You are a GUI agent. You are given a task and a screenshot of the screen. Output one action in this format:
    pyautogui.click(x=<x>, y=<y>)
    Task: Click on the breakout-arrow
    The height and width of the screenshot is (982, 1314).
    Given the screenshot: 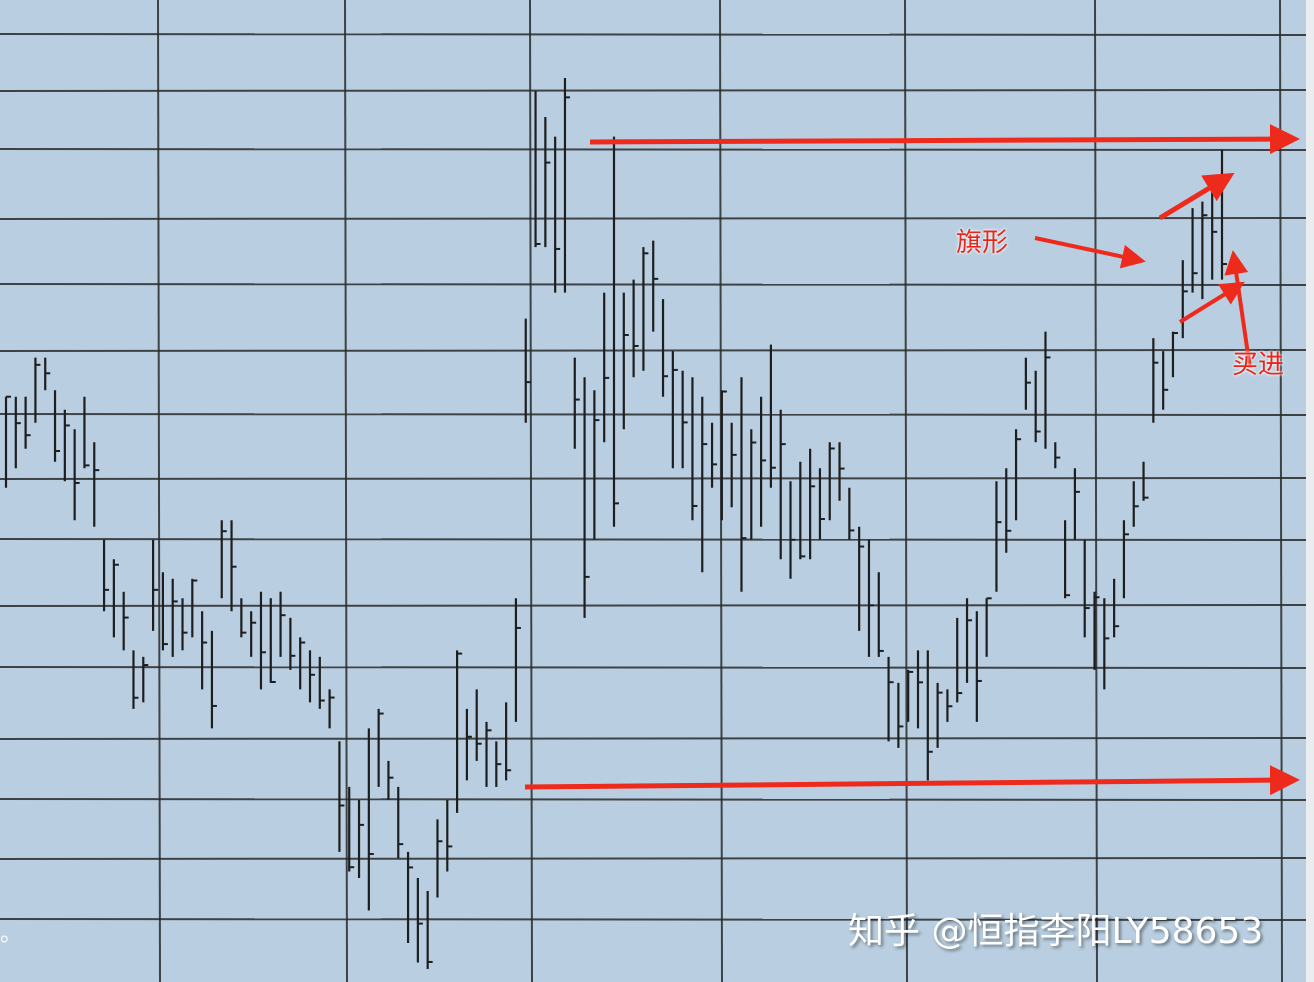 What is the action you would take?
    pyautogui.click(x=1196, y=196)
    